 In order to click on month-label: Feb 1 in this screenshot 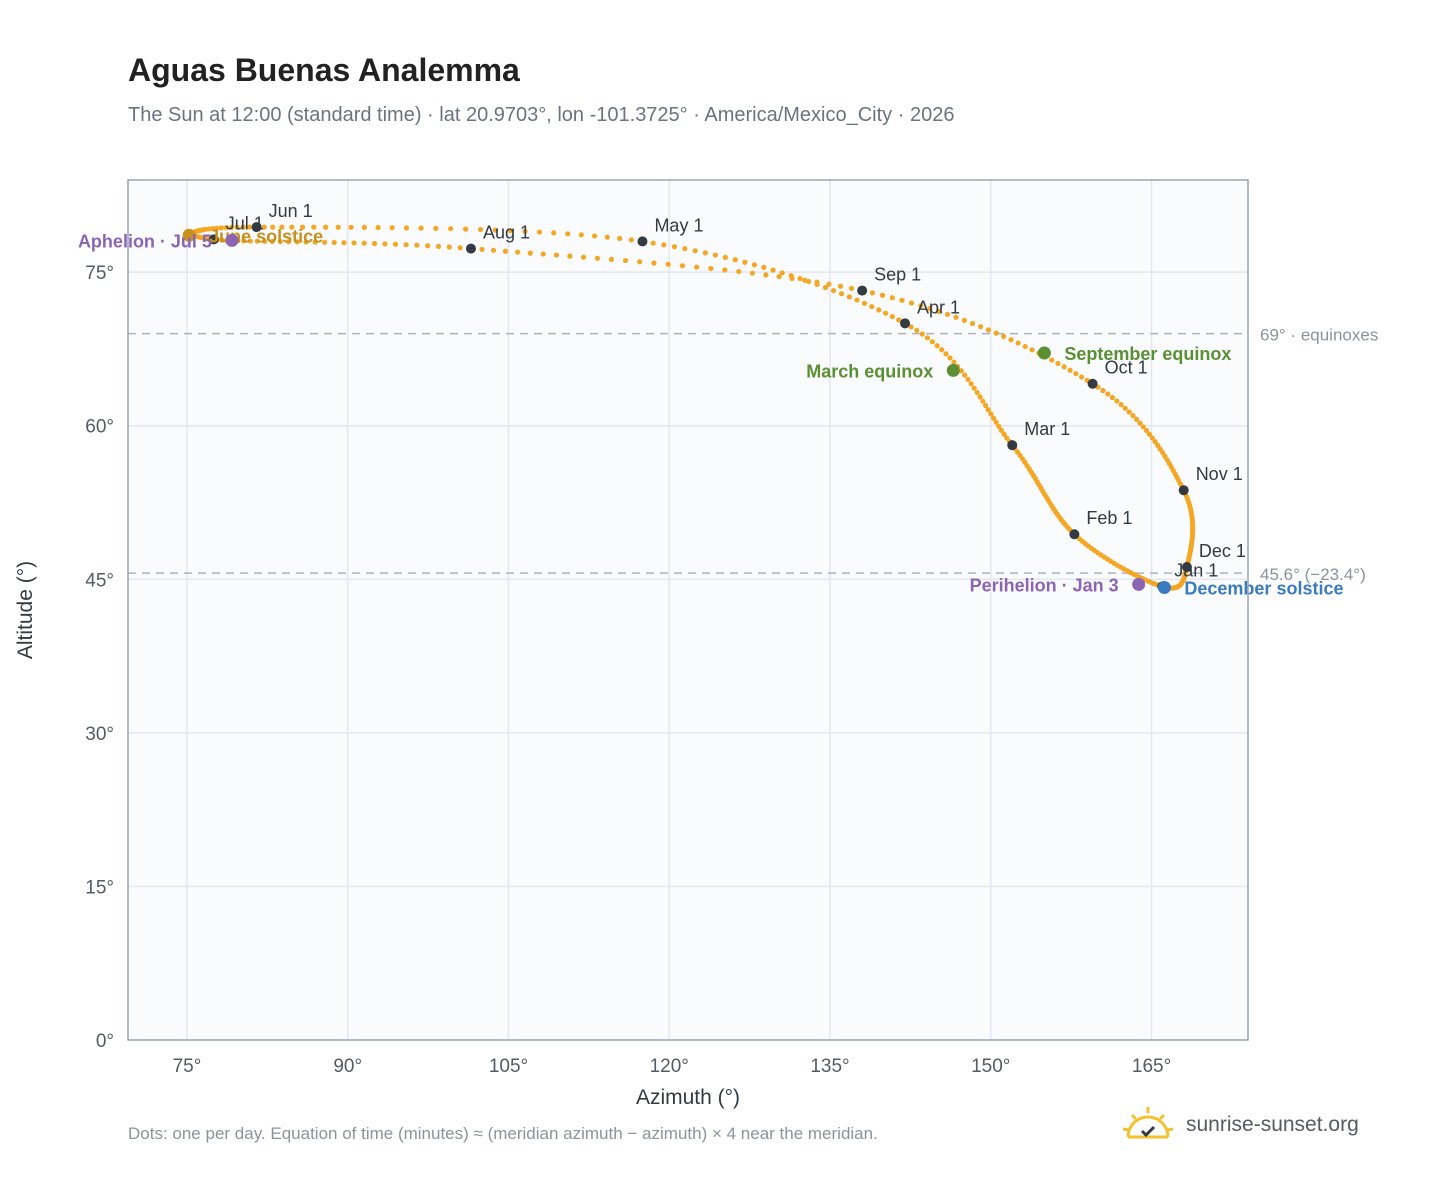, I will do `click(1109, 518)`.